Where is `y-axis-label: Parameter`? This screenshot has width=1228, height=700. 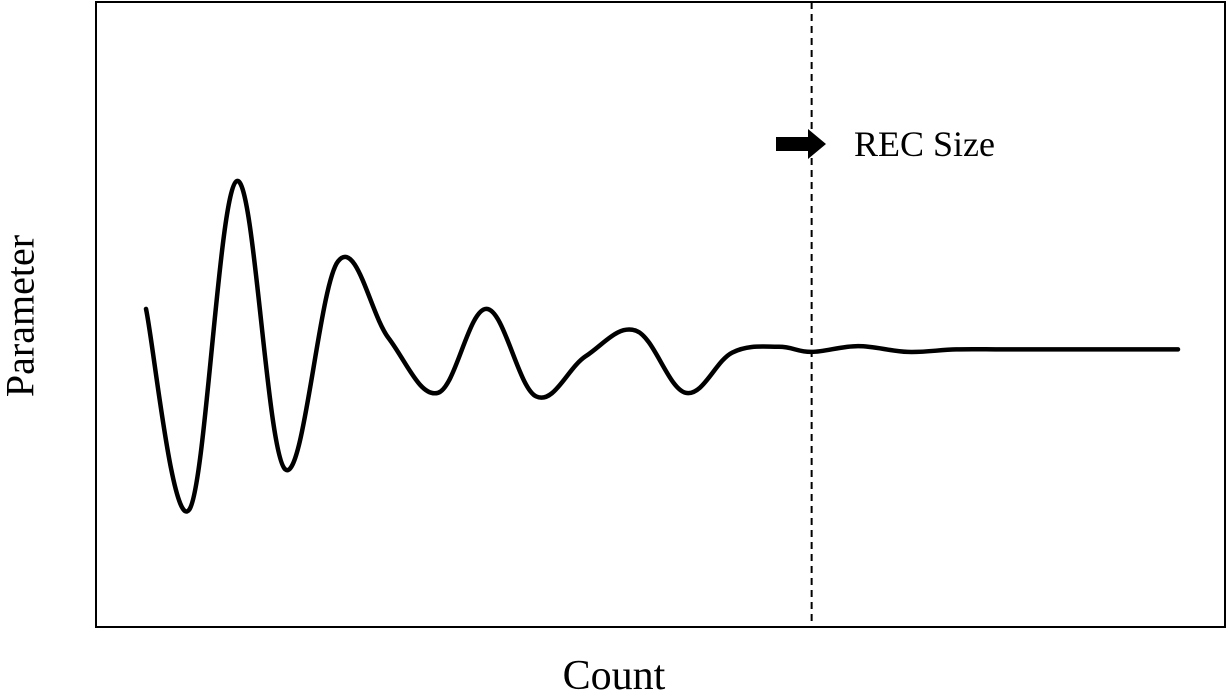
y-axis-label: Parameter is located at coordinates (21, 316).